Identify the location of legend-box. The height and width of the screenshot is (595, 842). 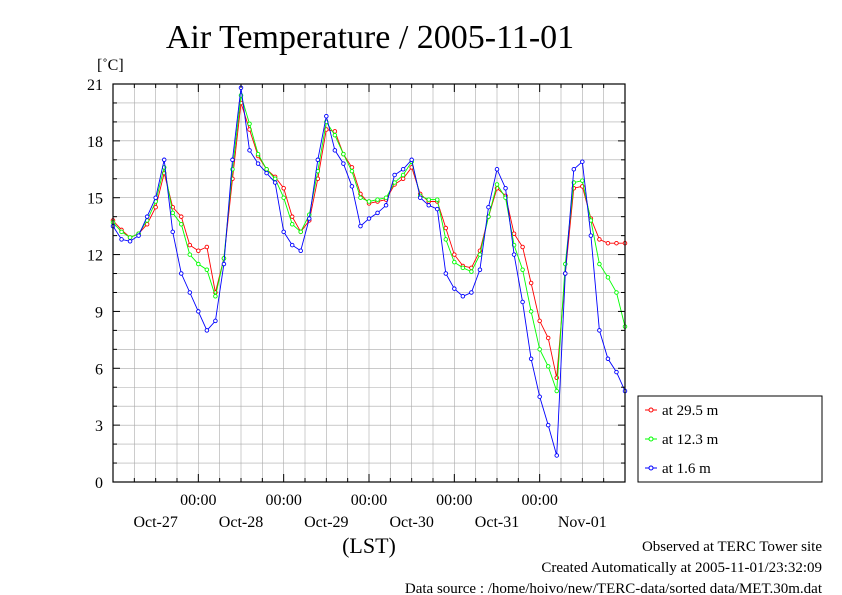
(730, 439).